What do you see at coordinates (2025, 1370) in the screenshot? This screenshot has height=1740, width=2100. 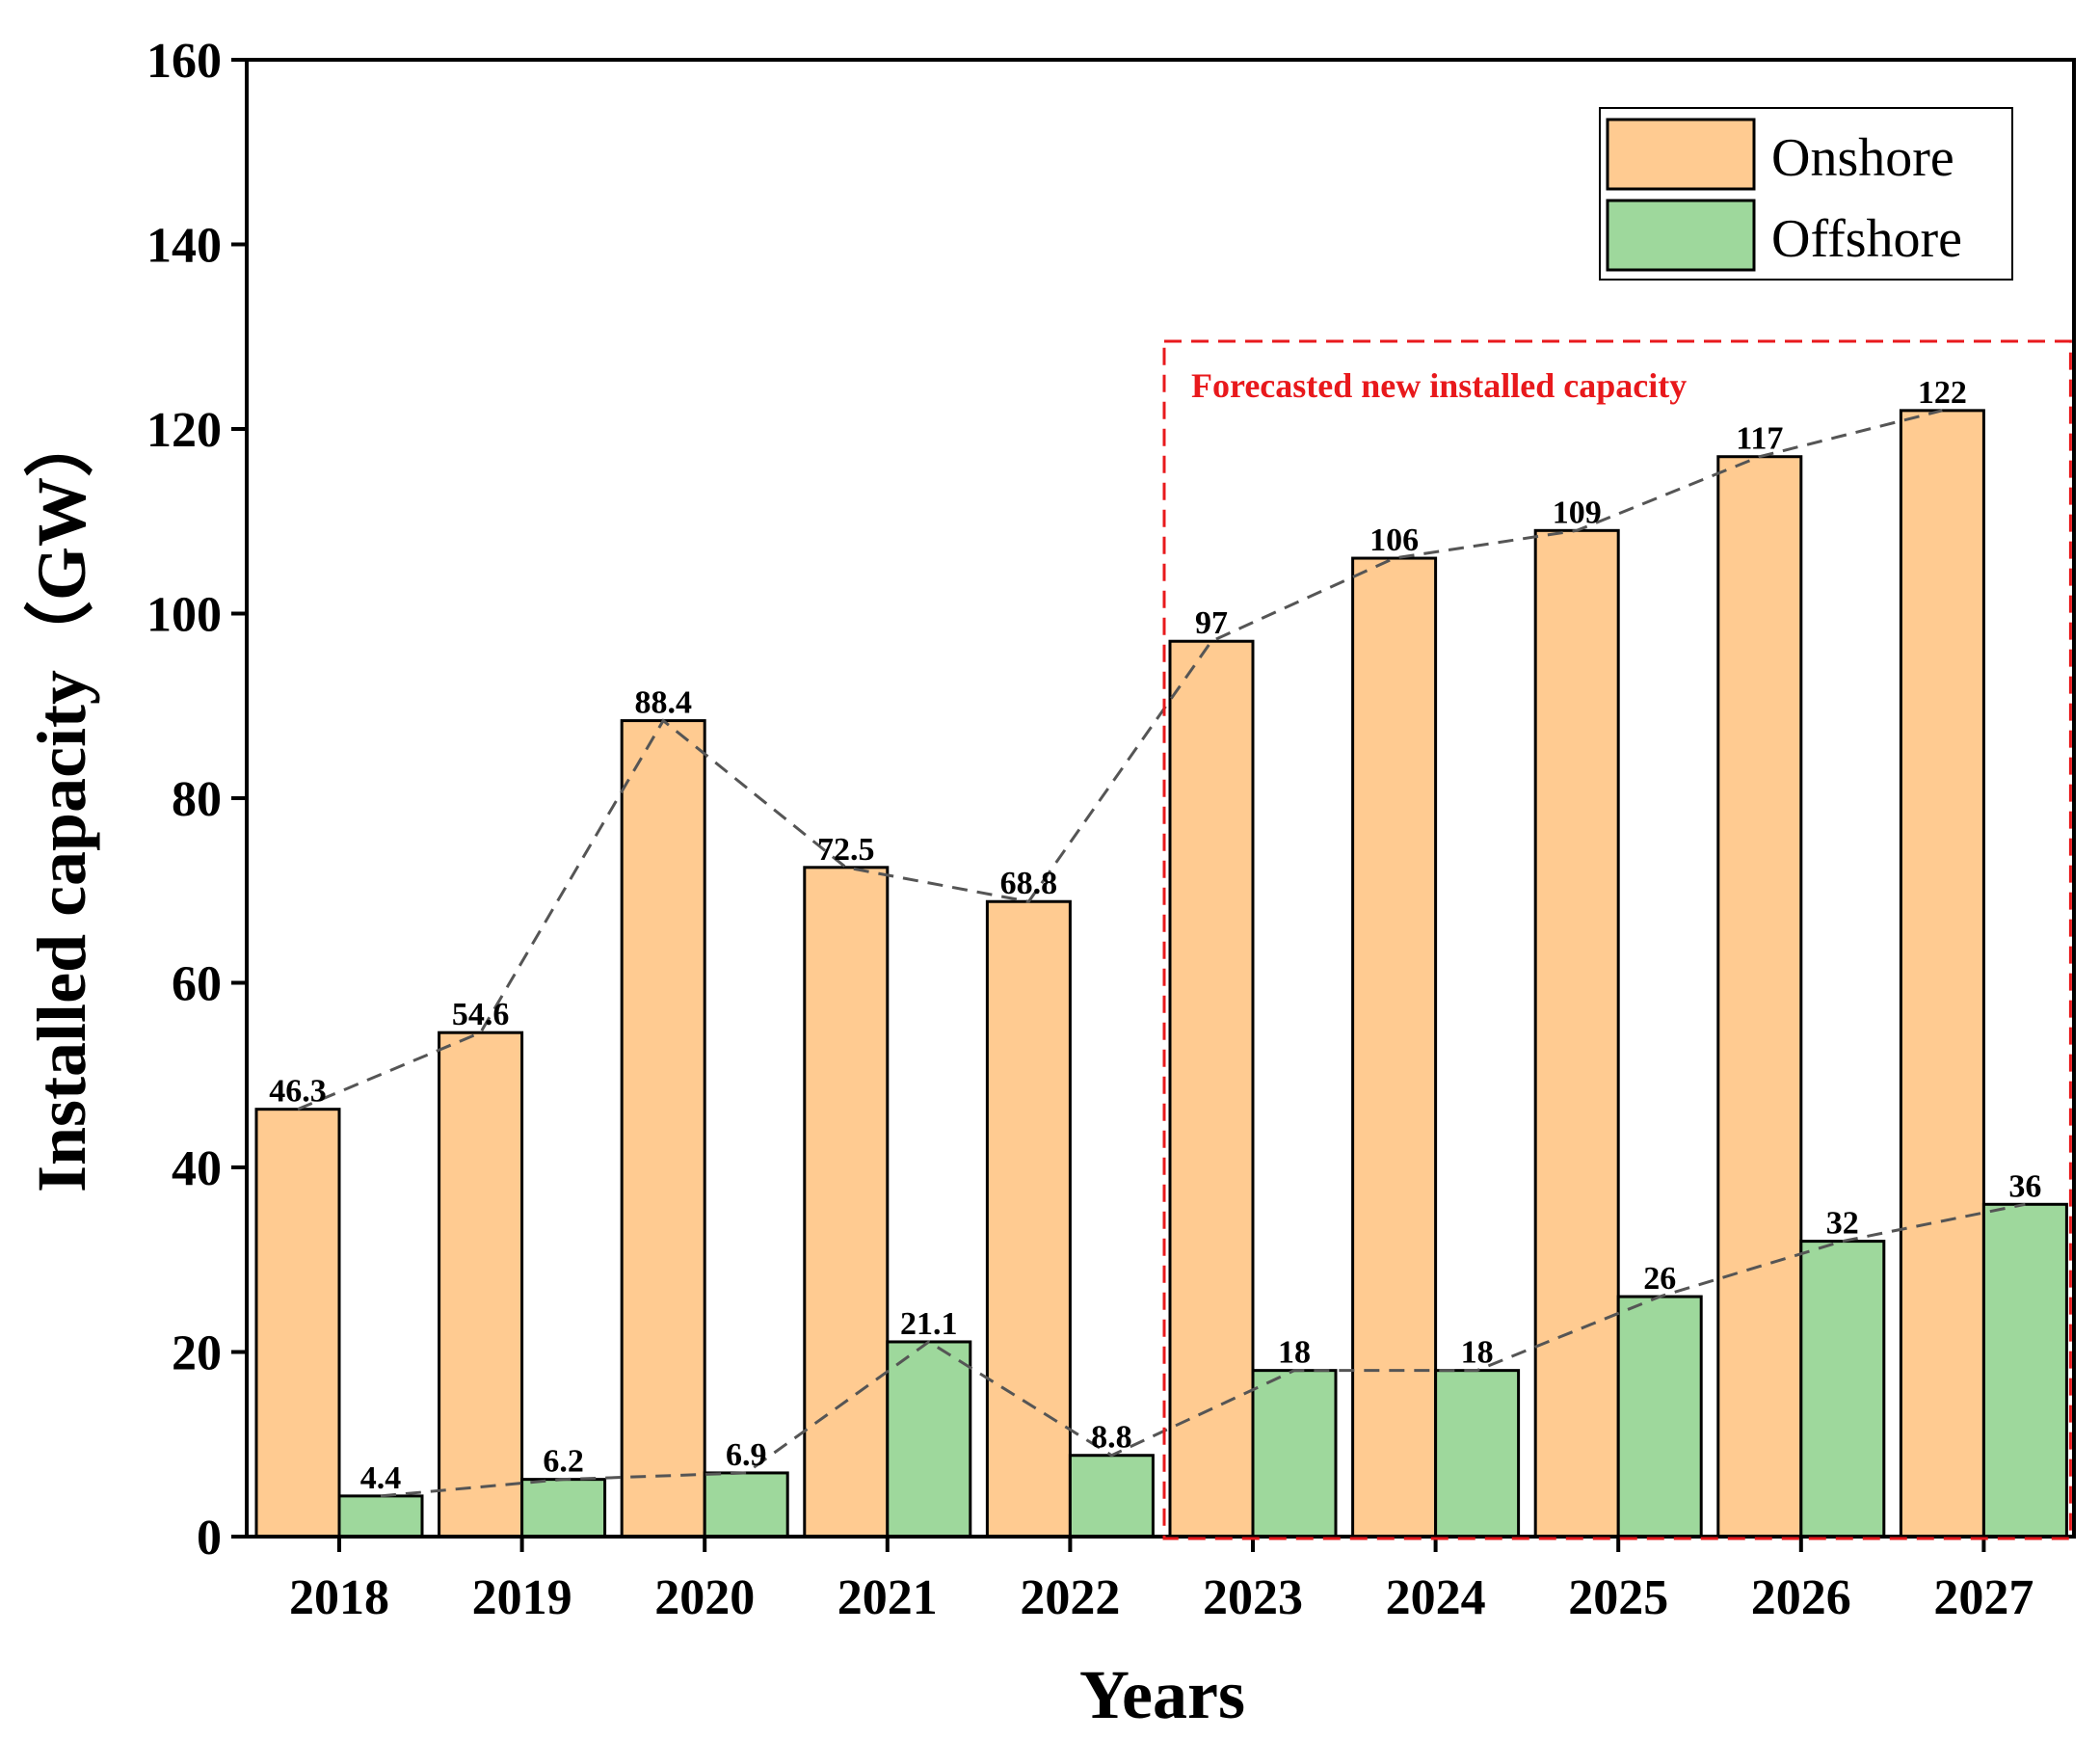 I see `bar-offshore-2027` at bounding box center [2025, 1370].